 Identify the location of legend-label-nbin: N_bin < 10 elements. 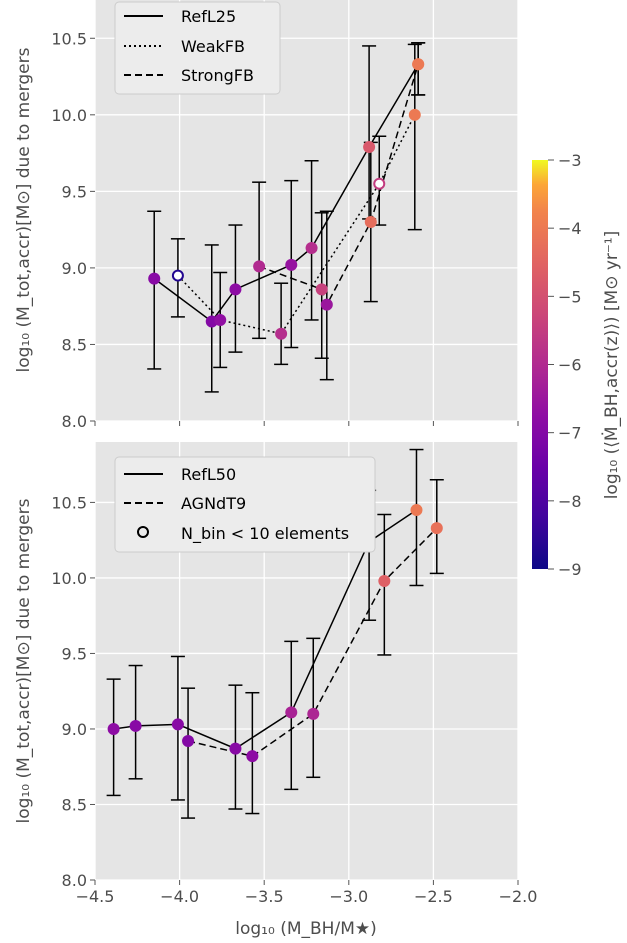
(265, 534).